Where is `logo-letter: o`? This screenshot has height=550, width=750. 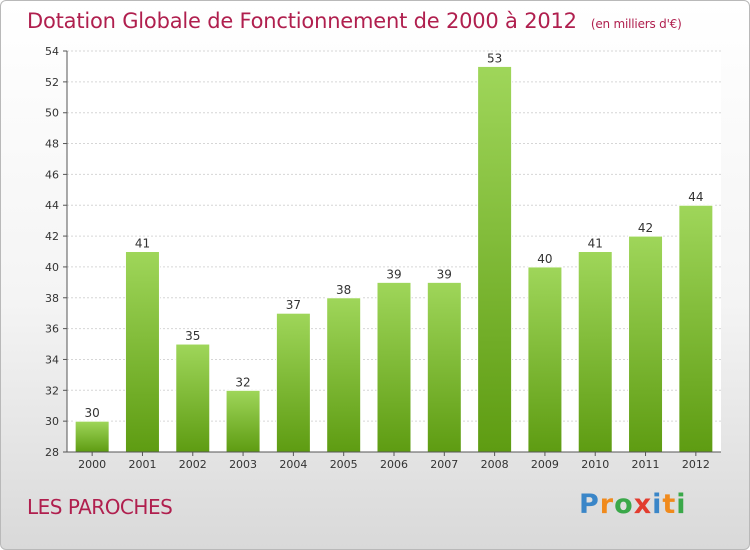
logo-letter: o is located at coordinates (624, 504).